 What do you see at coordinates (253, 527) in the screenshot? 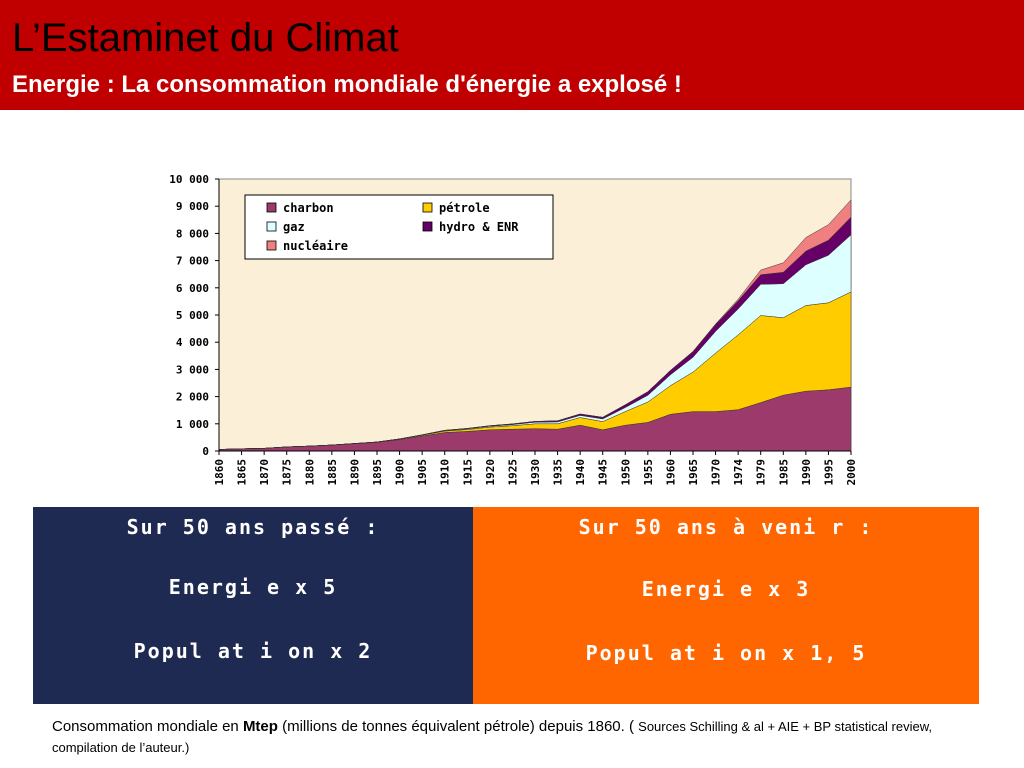
I see `past-panel-heading: Sur 50 ans passé :` at bounding box center [253, 527].